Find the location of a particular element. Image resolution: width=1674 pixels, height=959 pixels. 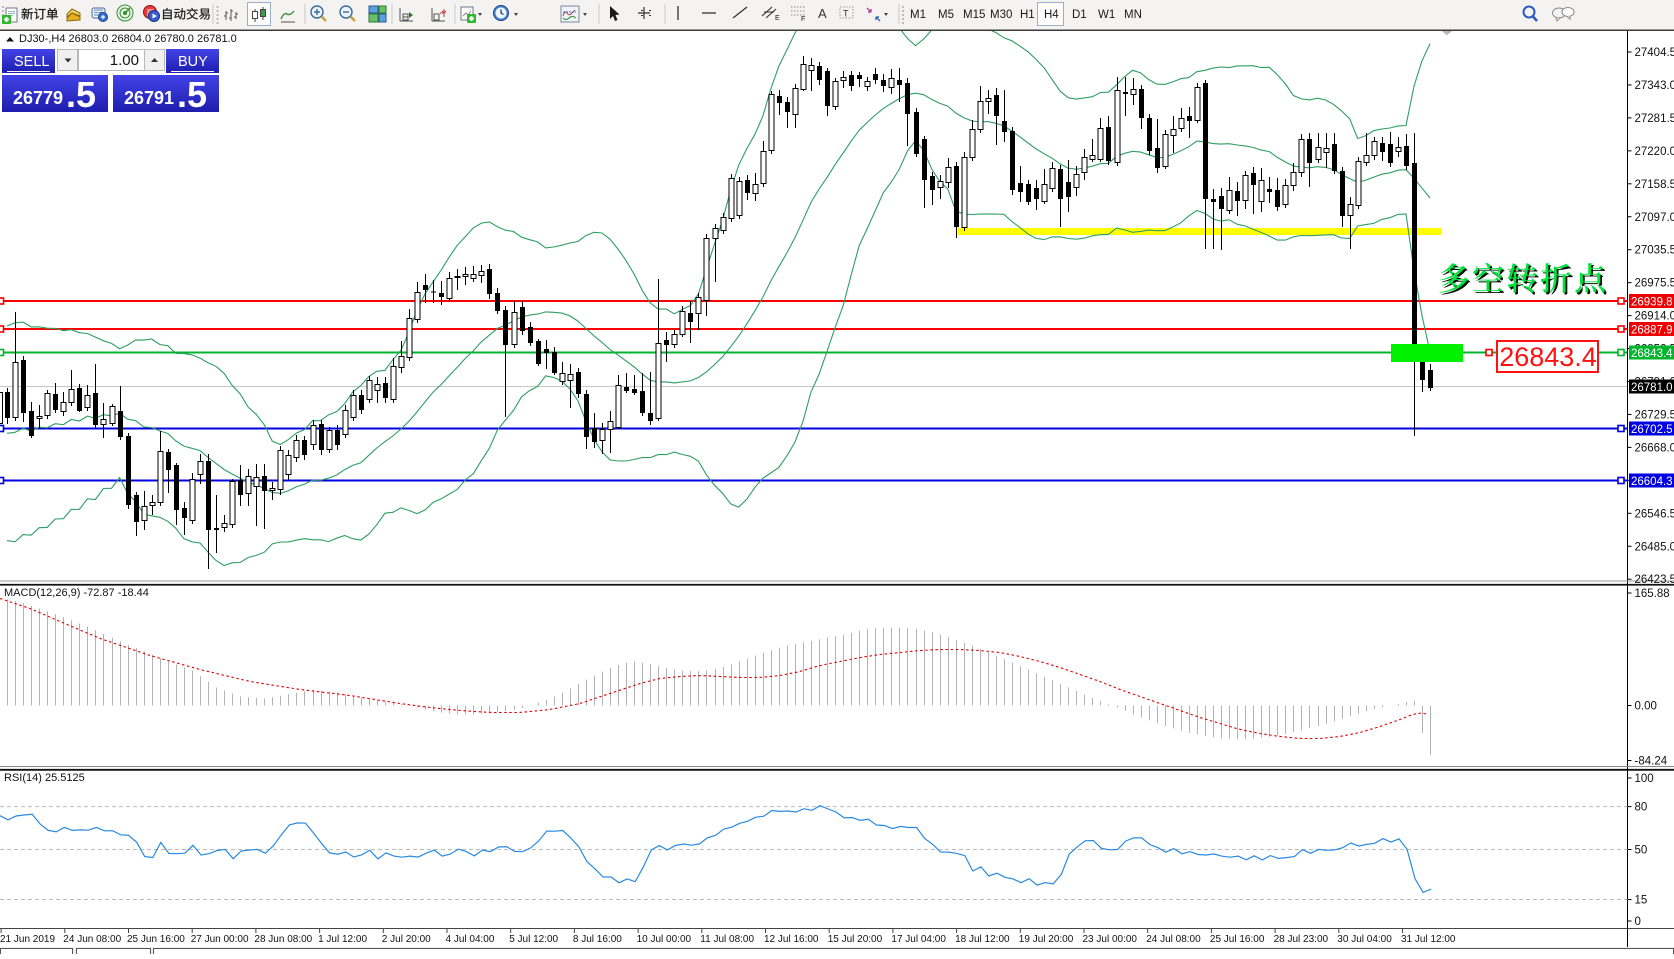

svg-text: 27281.5 is located at coordinates (1654, 119).